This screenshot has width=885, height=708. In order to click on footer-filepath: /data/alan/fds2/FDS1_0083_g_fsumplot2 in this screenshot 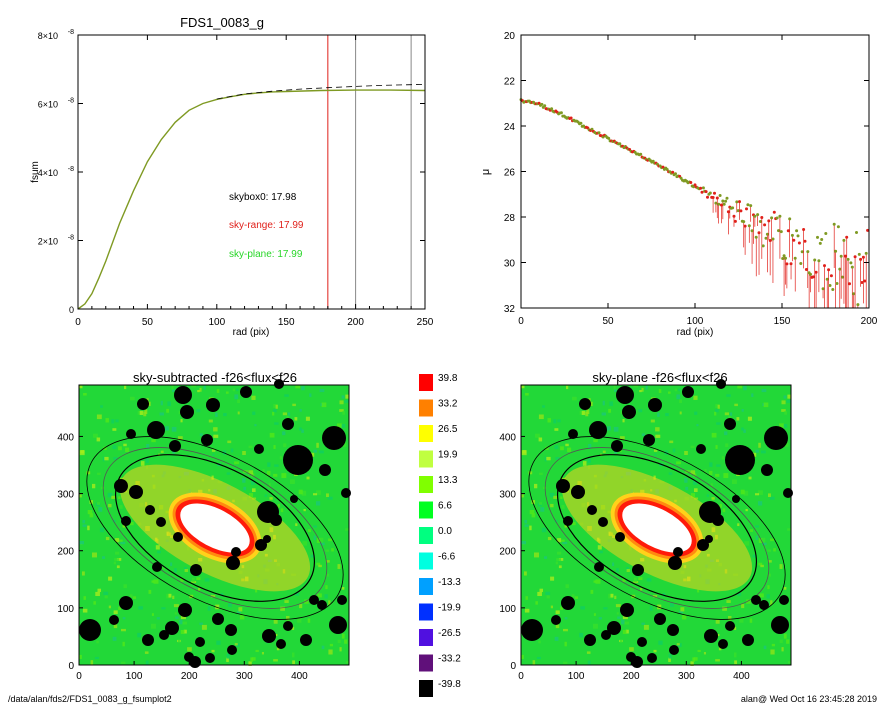, I will do `click(90, 699)`.